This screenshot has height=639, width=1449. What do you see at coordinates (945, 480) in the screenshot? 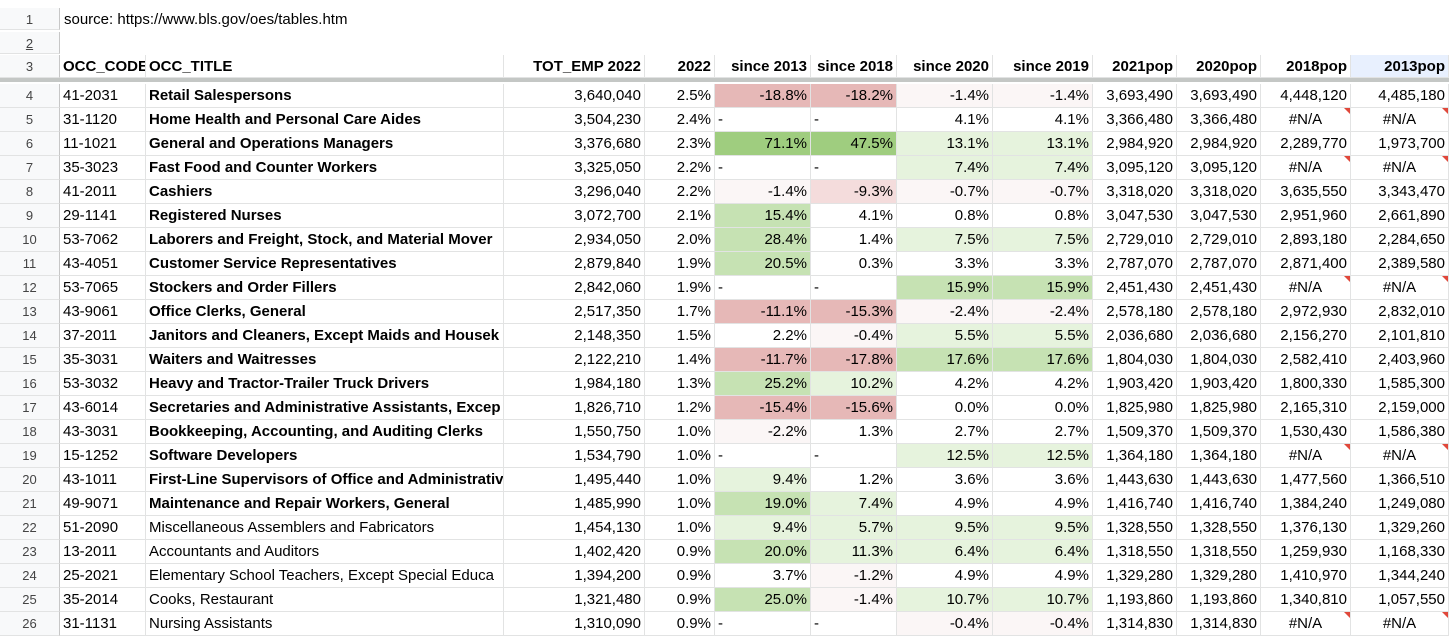
I see `table-cell-s20: 3.6%` at bounding box center [945, 480].